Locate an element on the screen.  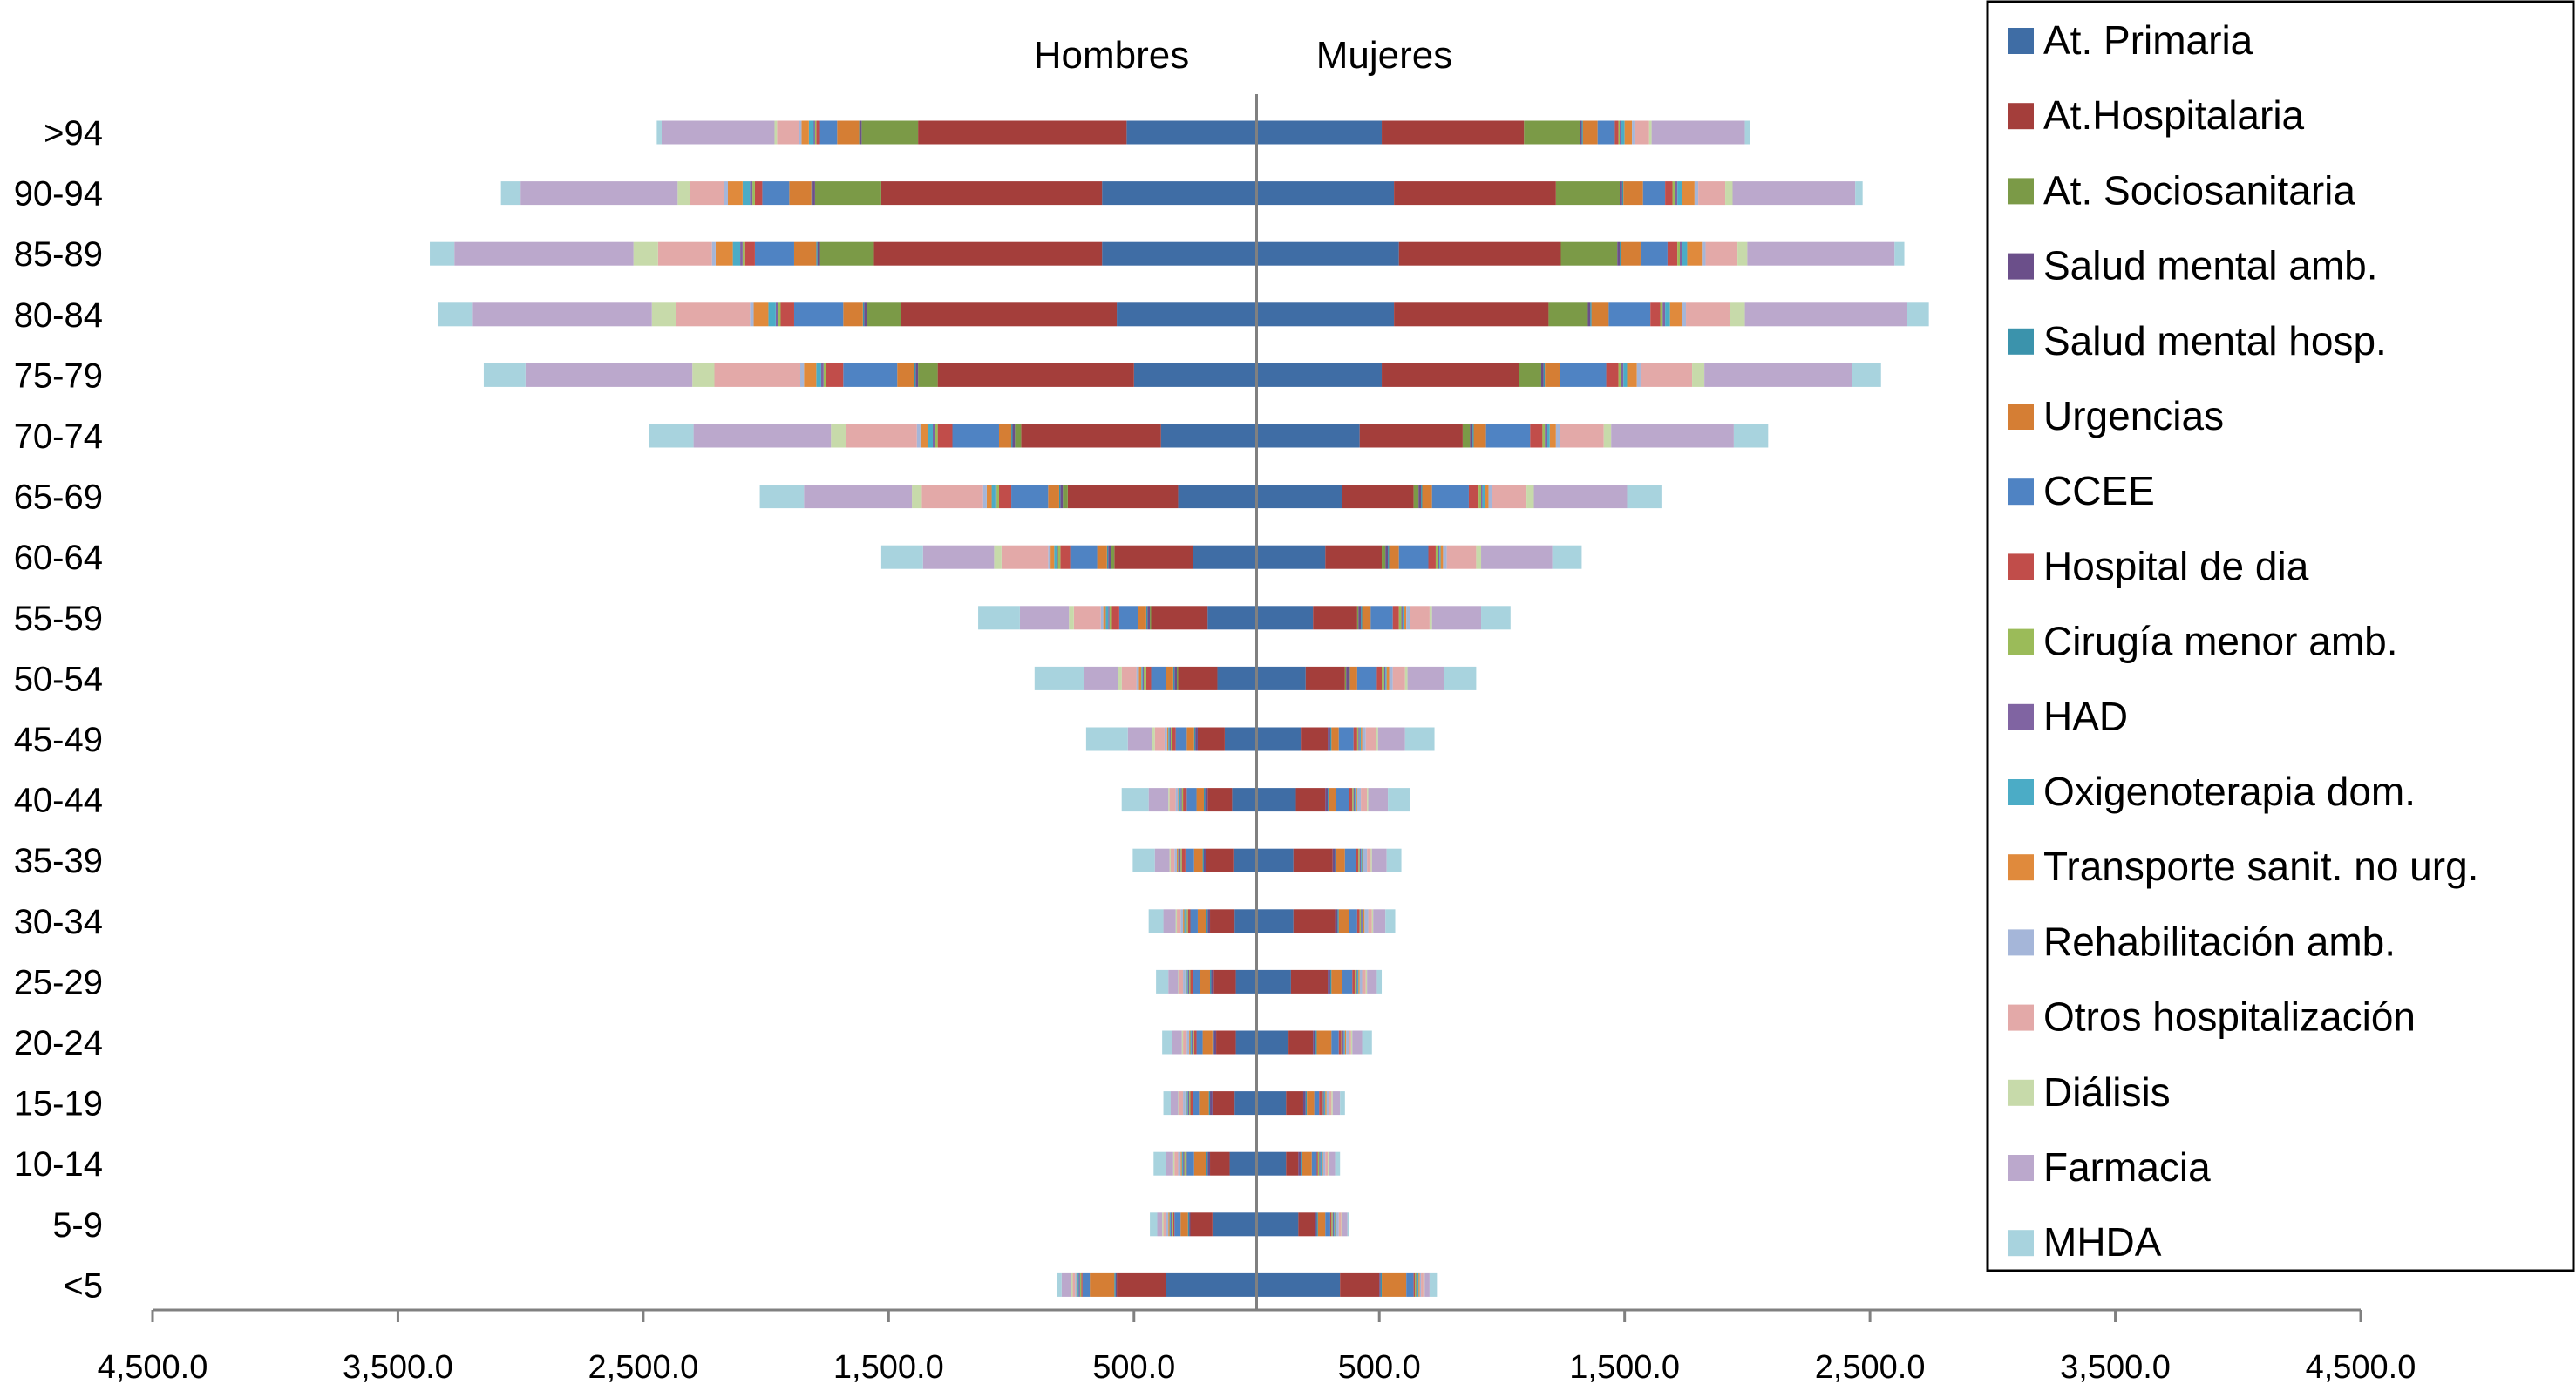
bar-hombres->94-Hospital de dia is located at coordinates (818, 132).